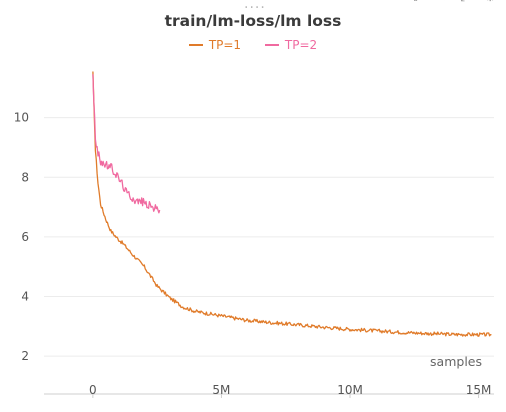  What do you see at coordinates (221, 390) in the screenshot?
I see `x-tick-label: 5M` at bounding box center [221, 390].